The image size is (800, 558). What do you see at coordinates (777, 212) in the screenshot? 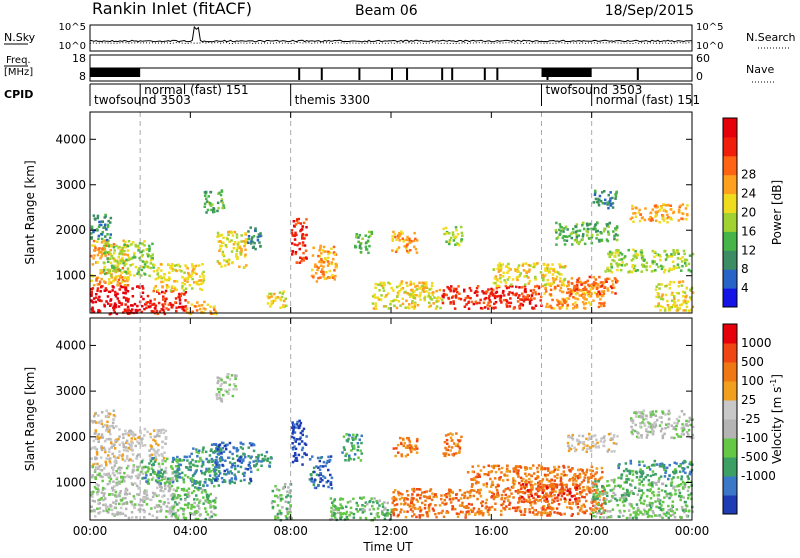
I see `colorbar-label: Power [dB]` at bounding box center [777, 212].